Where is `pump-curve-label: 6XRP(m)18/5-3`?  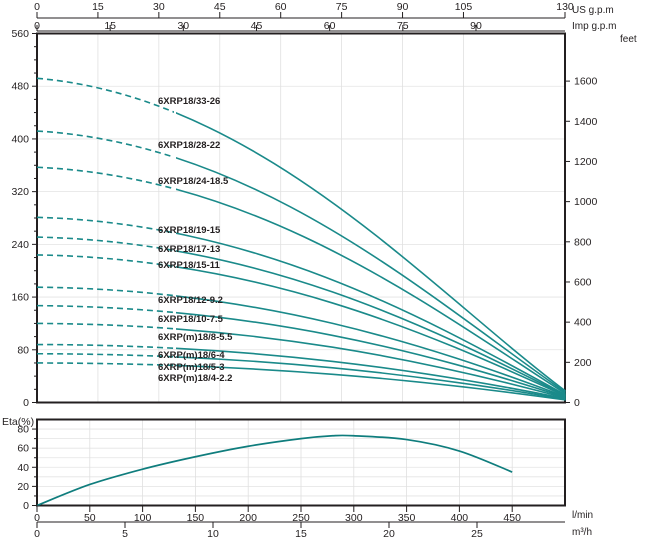
pump-curve-label: 6XRP(m)18/5-3 is located at coordinates (191, 367).